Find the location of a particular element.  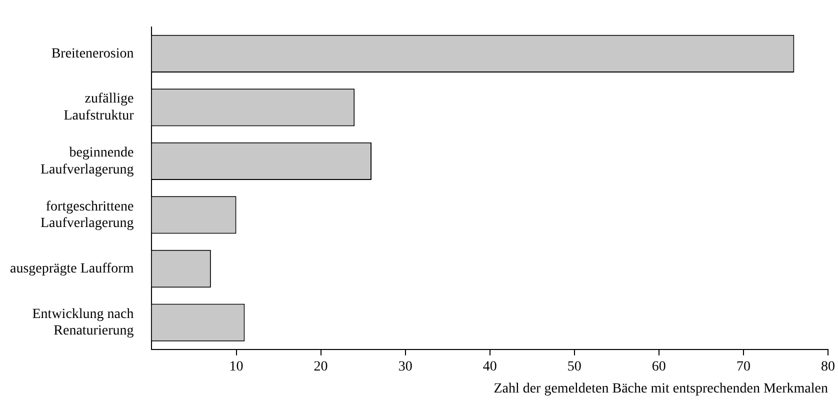

x-tick-label: 80 is located at coordinates (828, 366).